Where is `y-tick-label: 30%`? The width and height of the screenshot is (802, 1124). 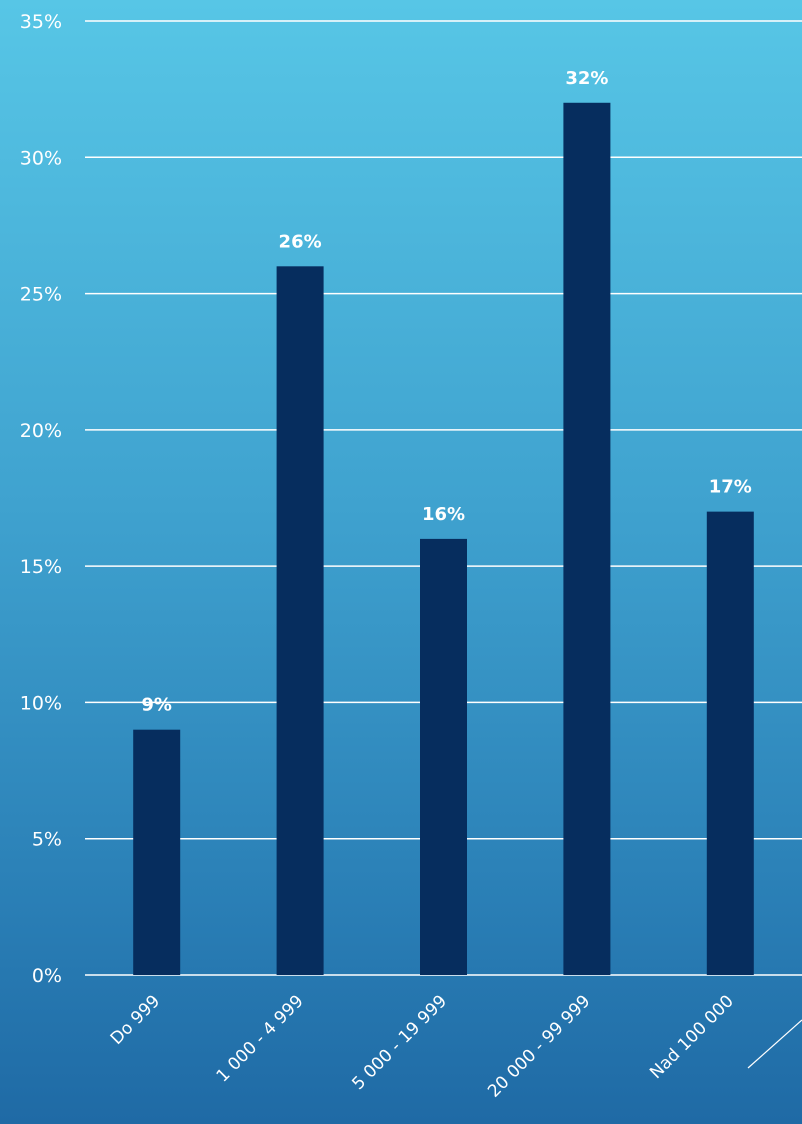
y-tick-label: 30% is located at coordinates (41, 158).